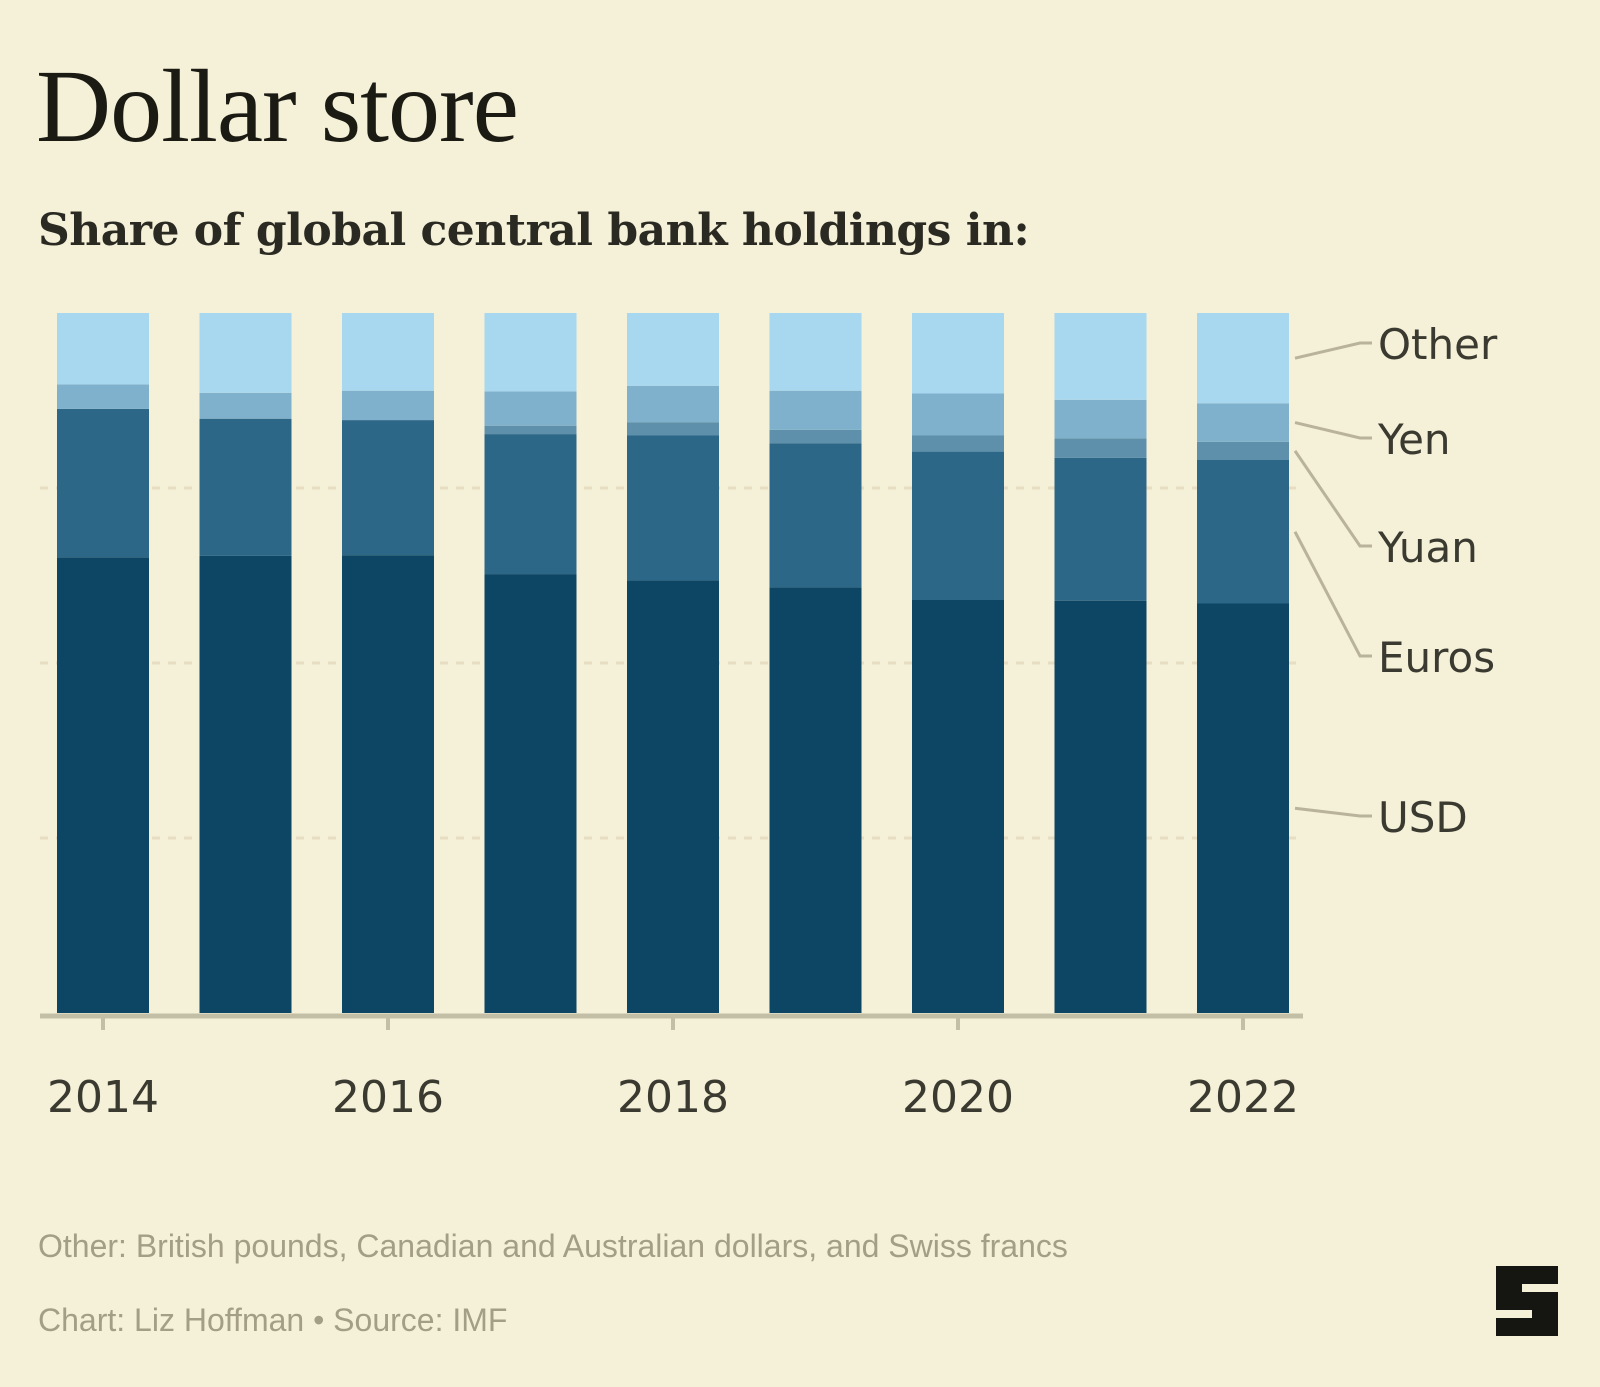 The height and width of the screenshot is (1387, 1600). I want to click on bar-segment-usd-2020, so click(958, 806).